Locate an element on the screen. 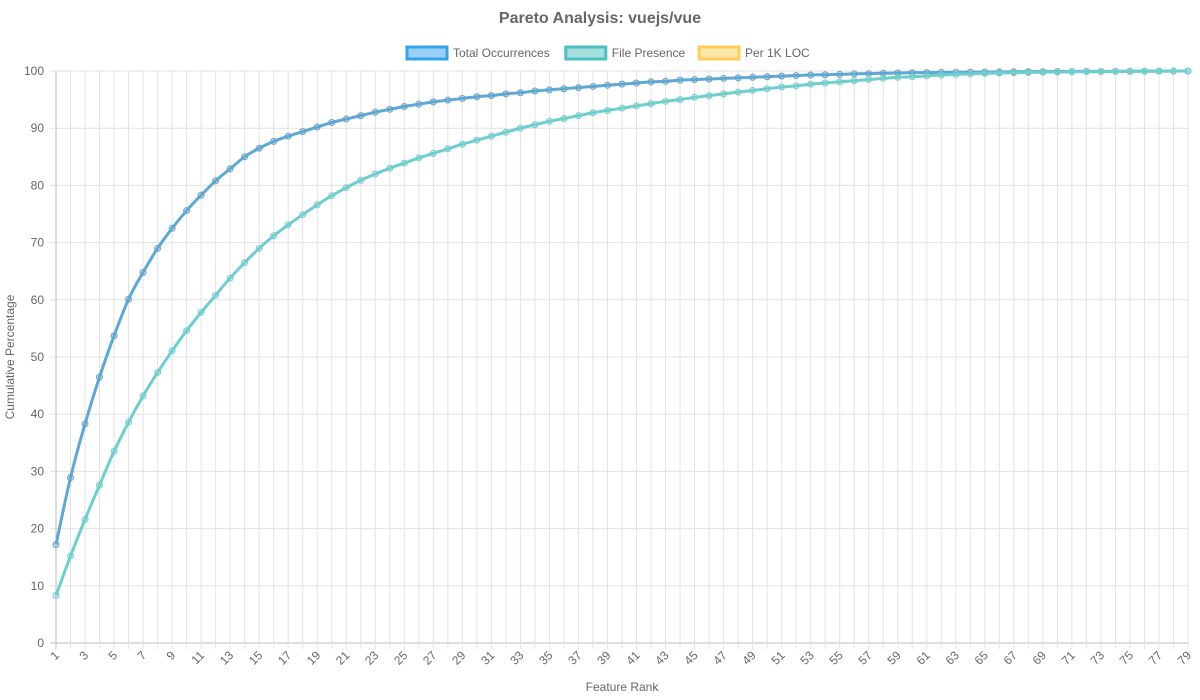  x-tick-label: 57 is located at coordinates (865, 658).